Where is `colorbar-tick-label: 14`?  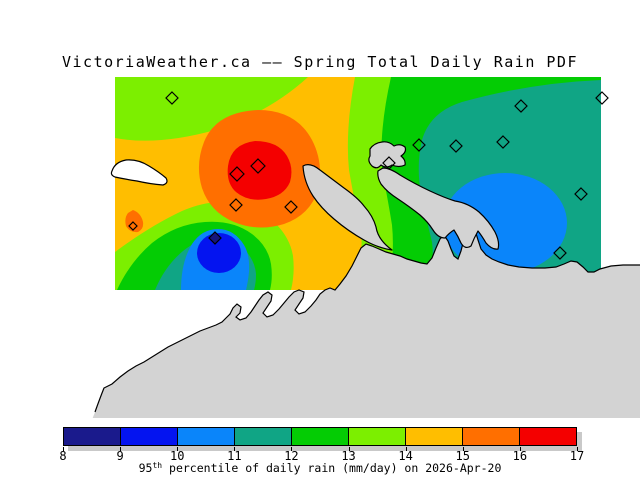 colorbar-tick-label: 14 is located at coordinates (405, 456).